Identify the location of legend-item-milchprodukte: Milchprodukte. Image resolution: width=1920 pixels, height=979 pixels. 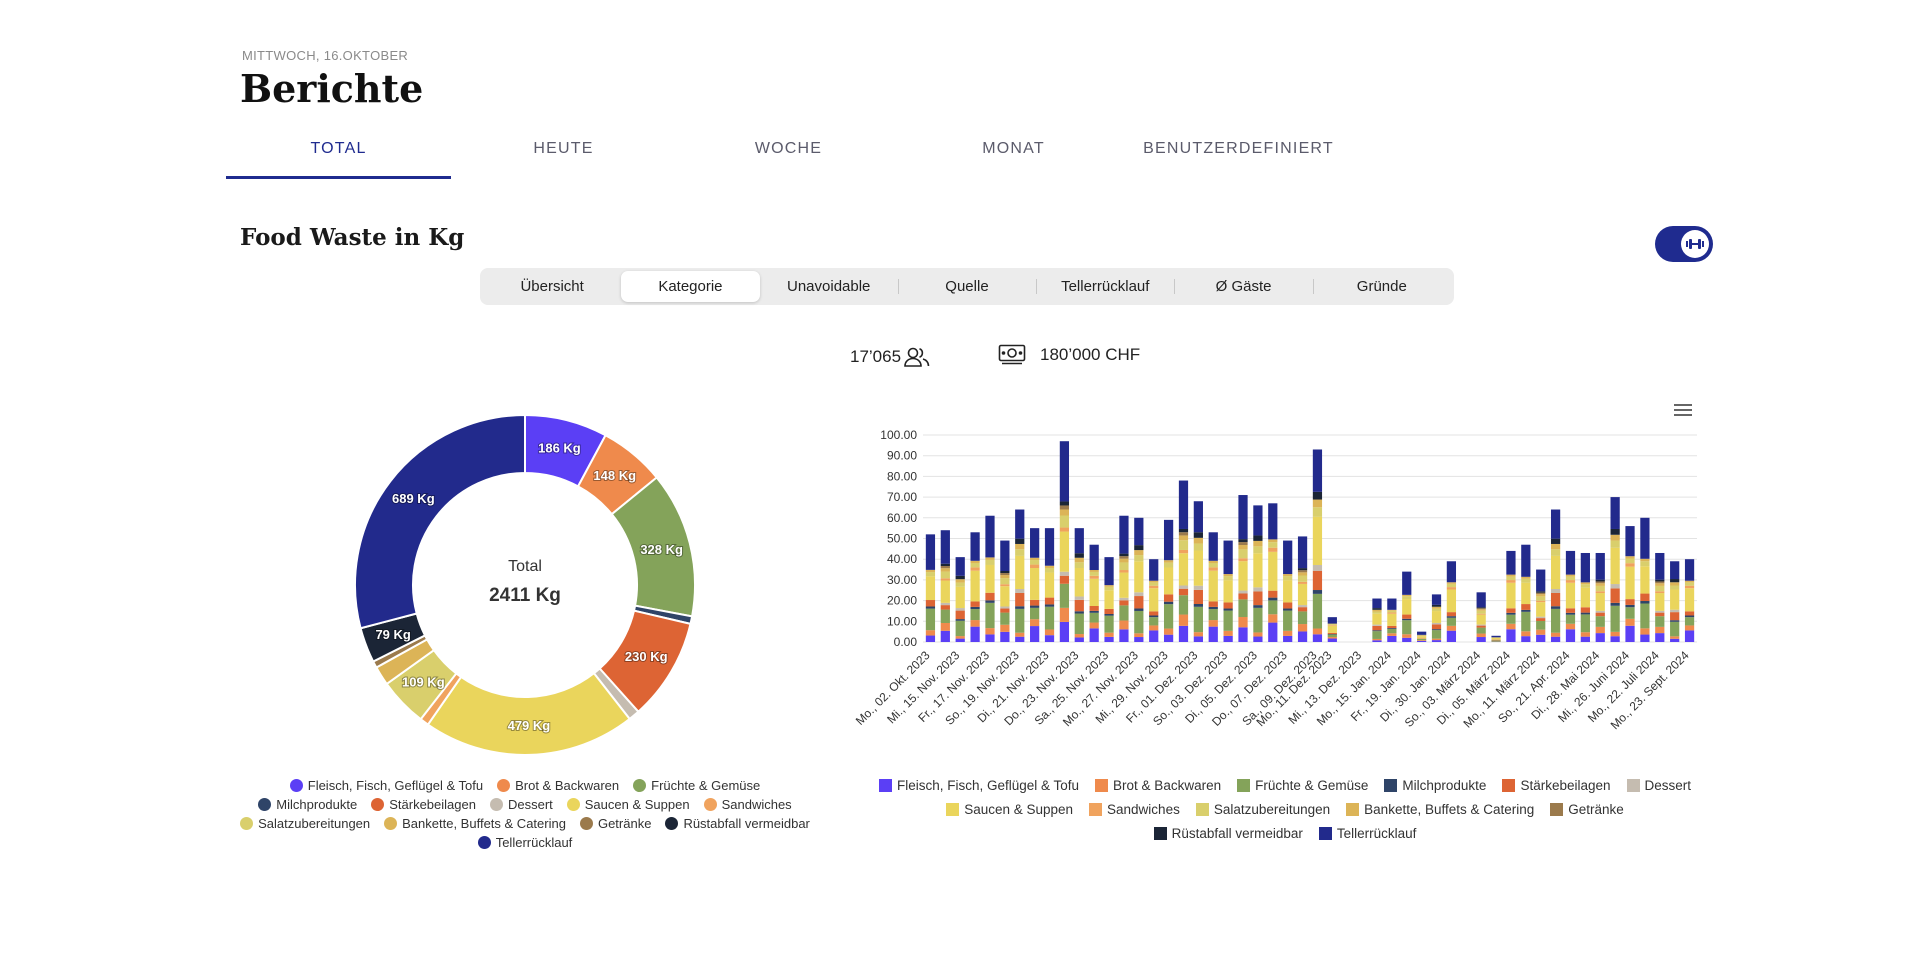
(307, 804).